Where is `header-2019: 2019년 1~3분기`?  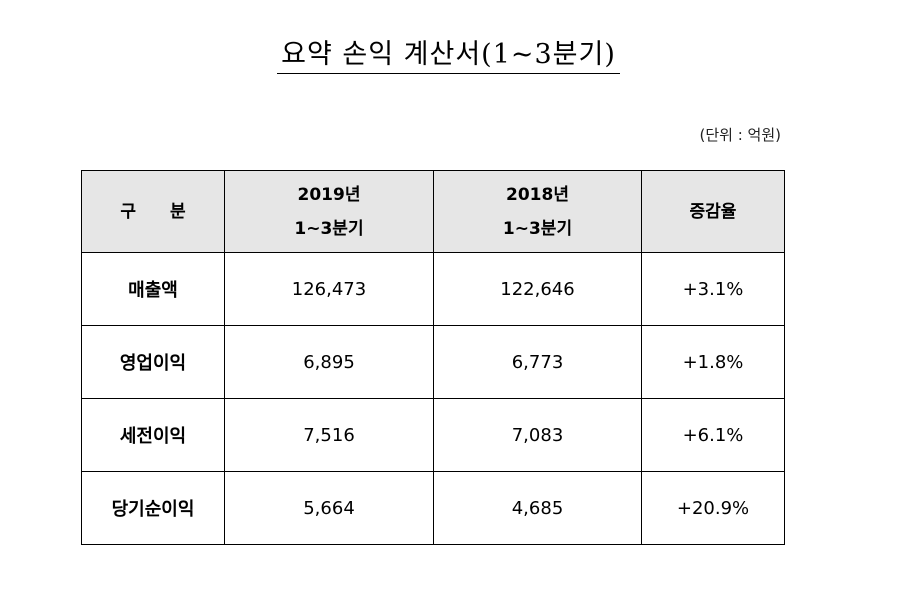
header-2019: 2019년 1~3분기 is located at coordinates (329, 211).